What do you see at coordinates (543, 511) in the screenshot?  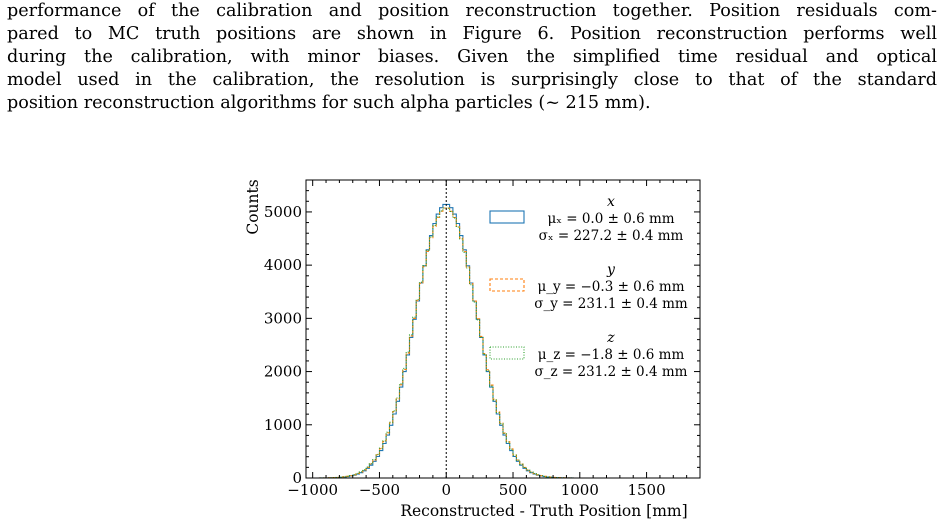 I see `x-axis-label: Reconstructed - Truth Position [mm]` at bounding box center [543, 511].